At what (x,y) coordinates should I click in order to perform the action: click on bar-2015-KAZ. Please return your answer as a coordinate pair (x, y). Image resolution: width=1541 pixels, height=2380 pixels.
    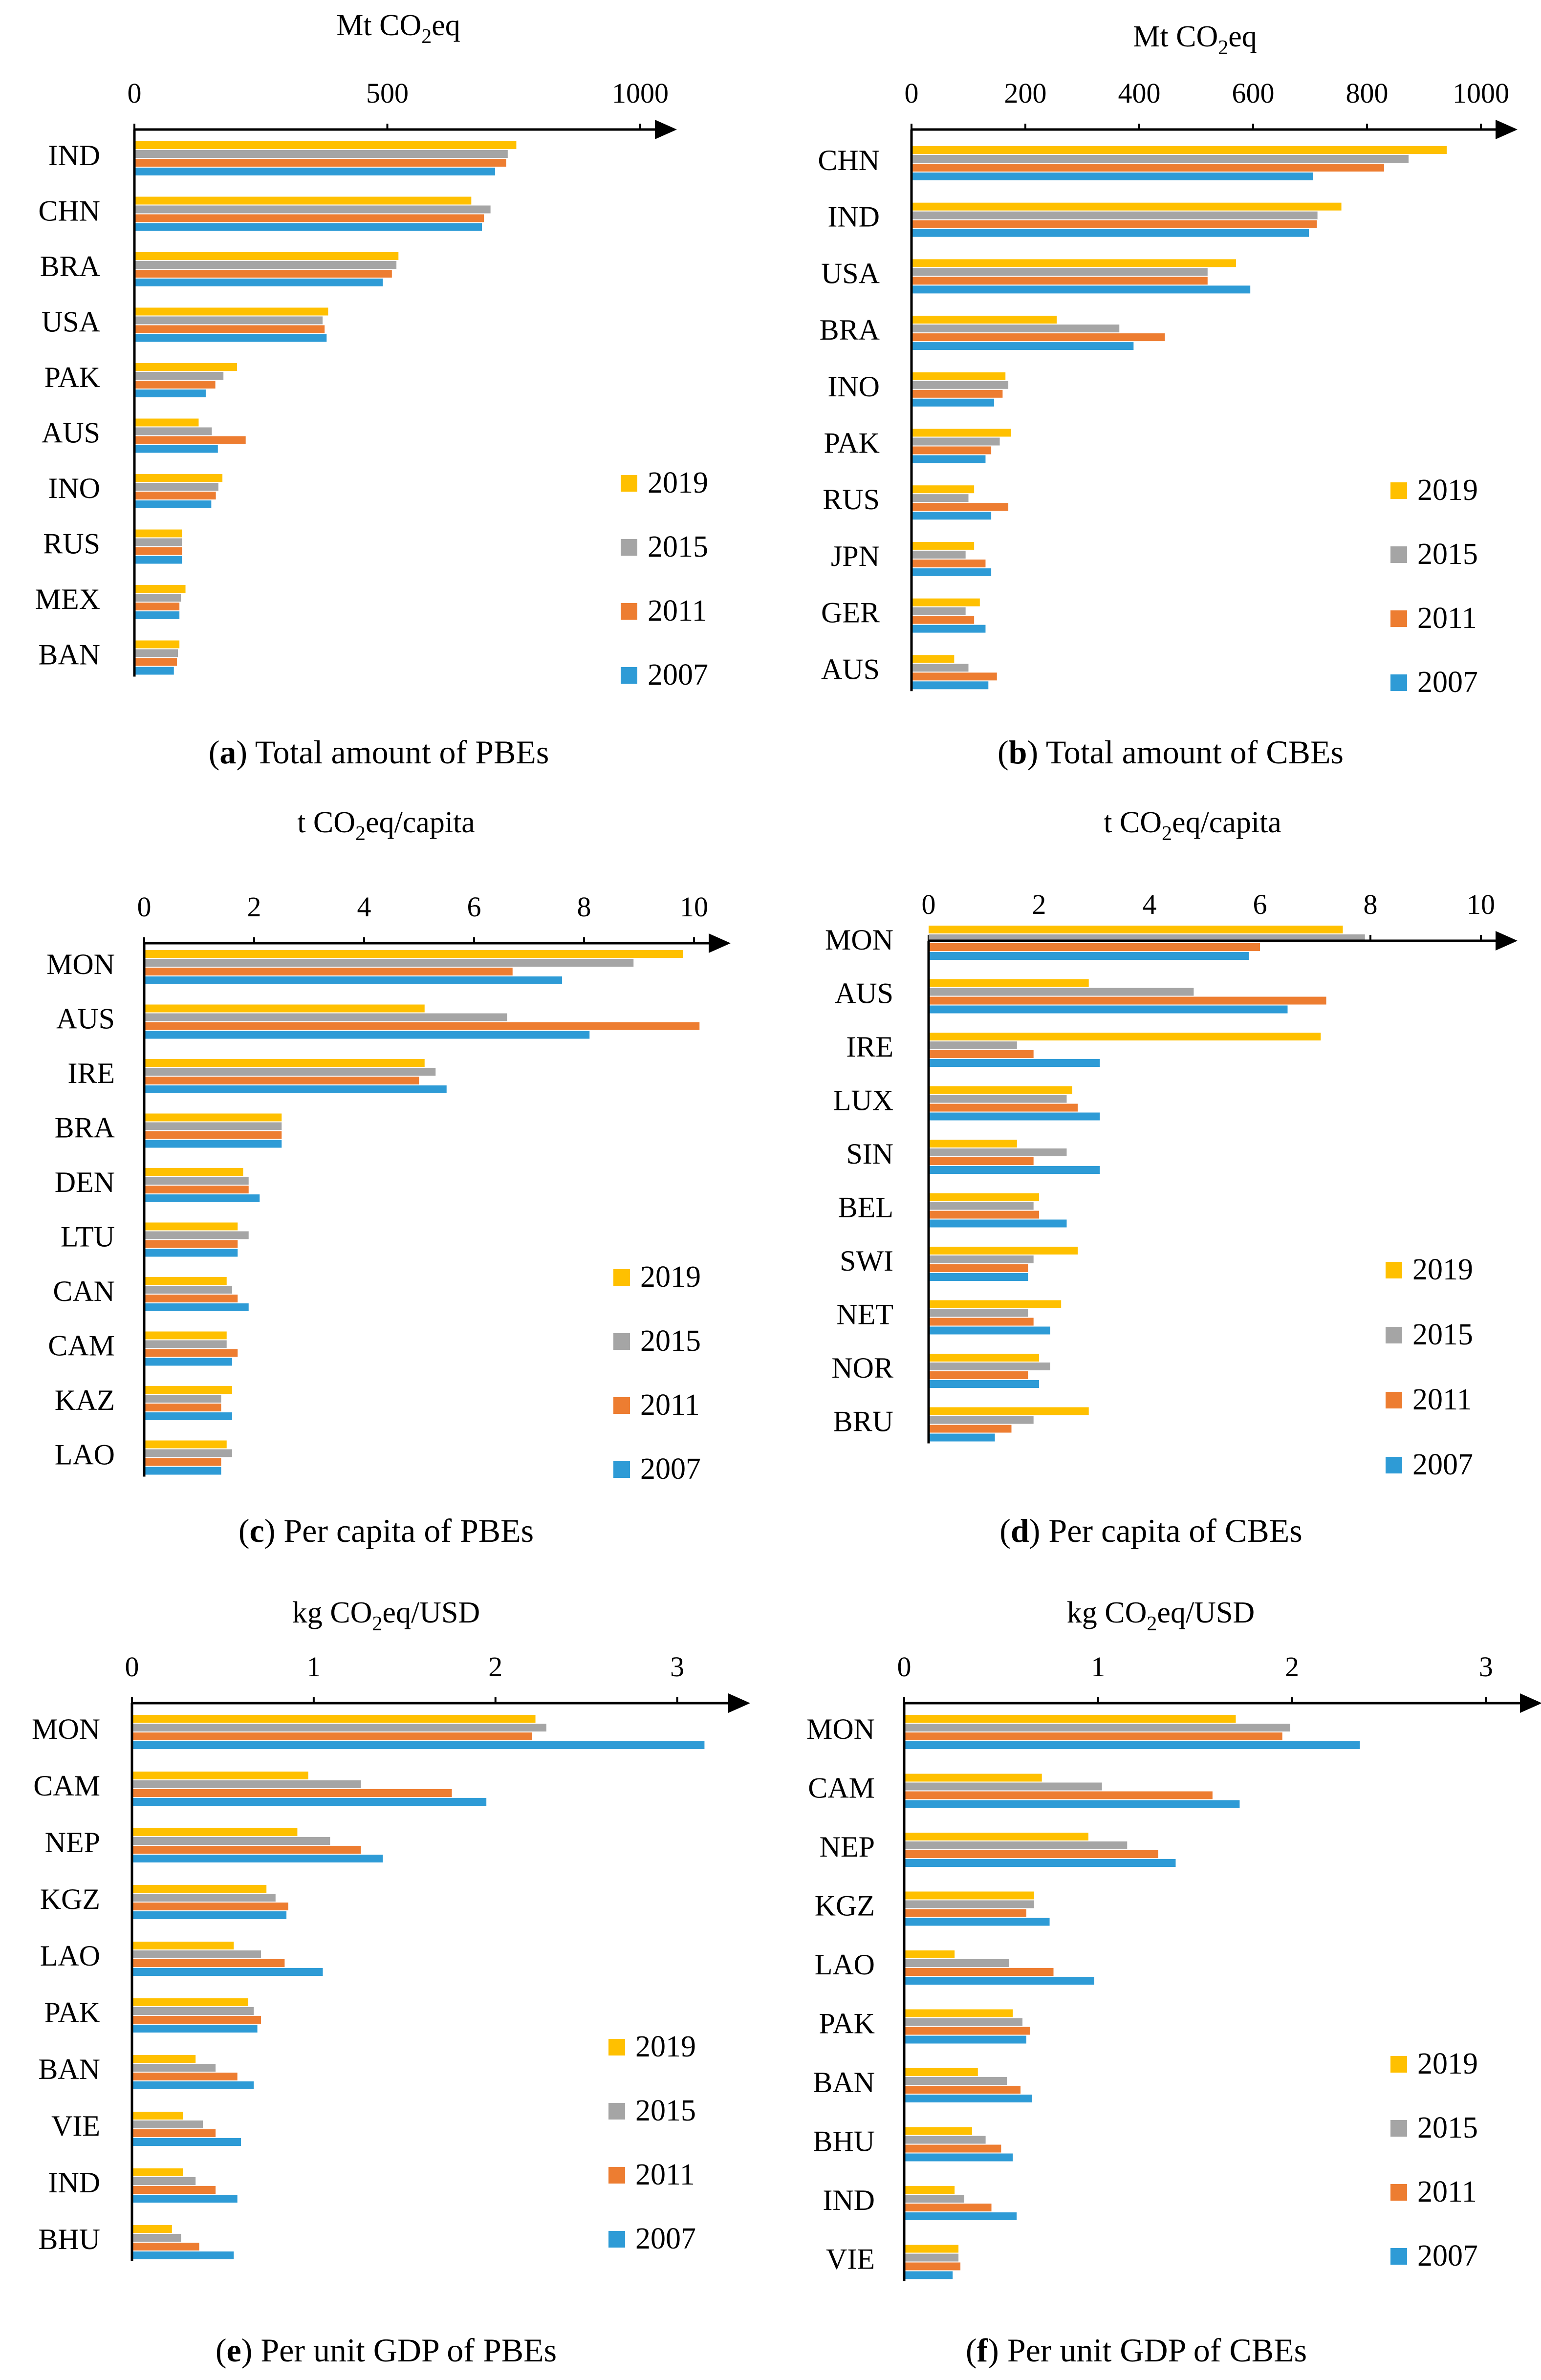
    Looking at the image, I should click on (182, 1399).